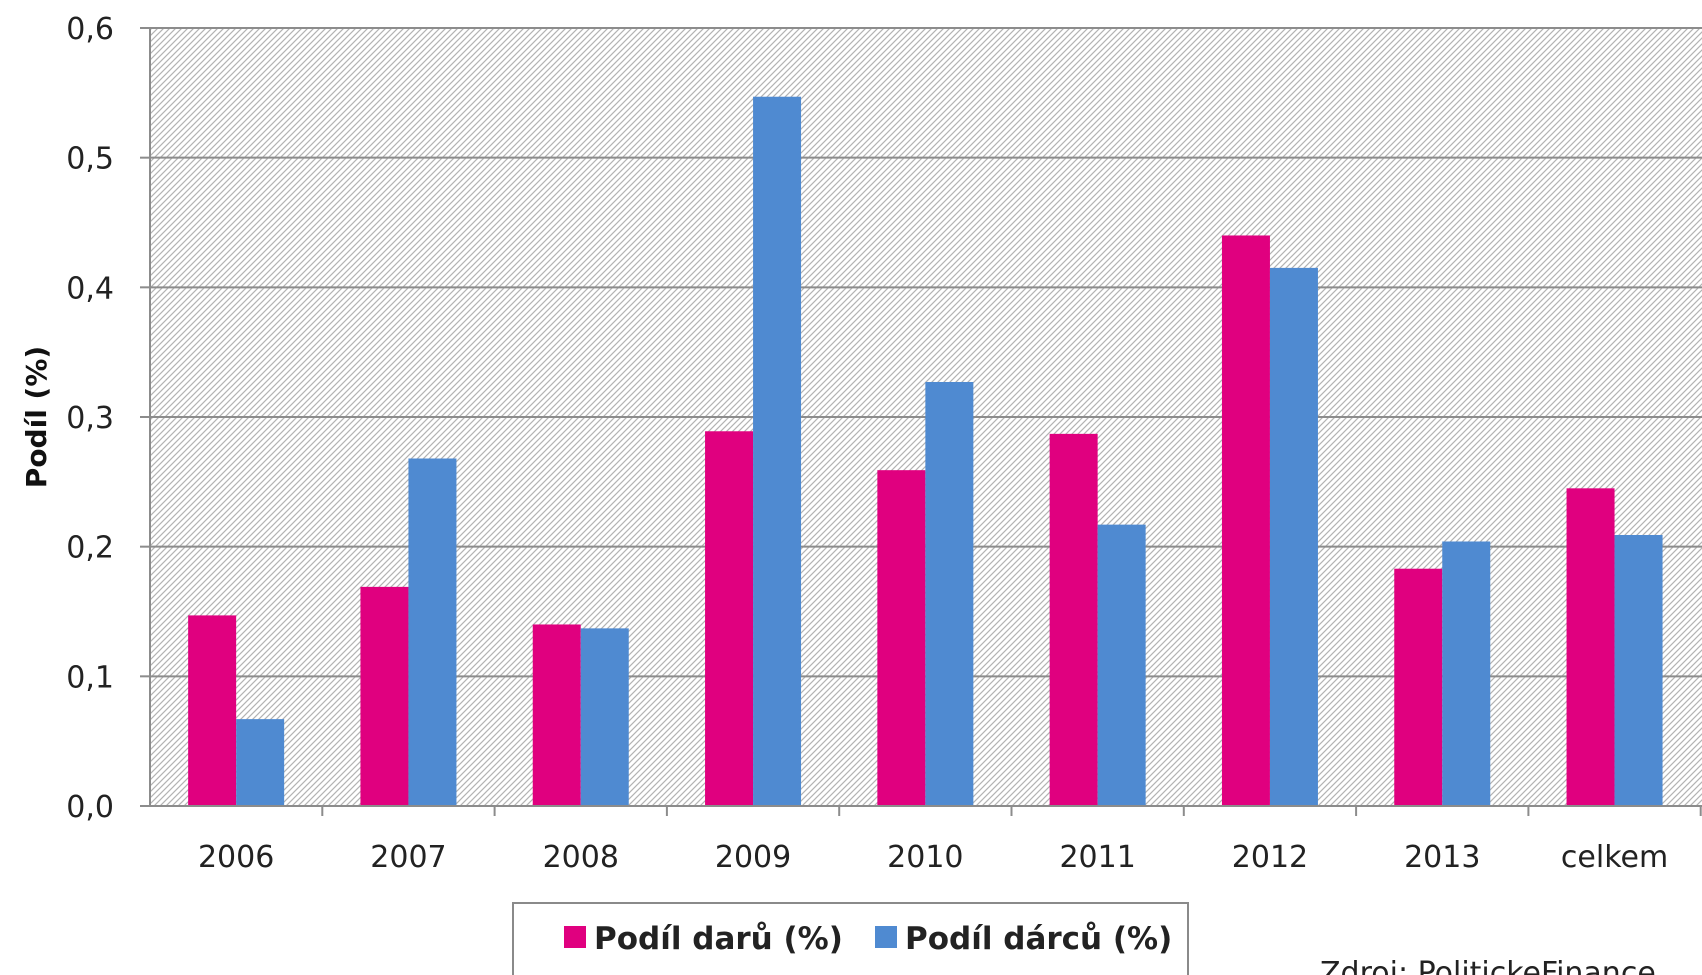  Describe the element at coordinates (90, 807) in the screenshot. I see `y-tick-label: 0,0` at that location.